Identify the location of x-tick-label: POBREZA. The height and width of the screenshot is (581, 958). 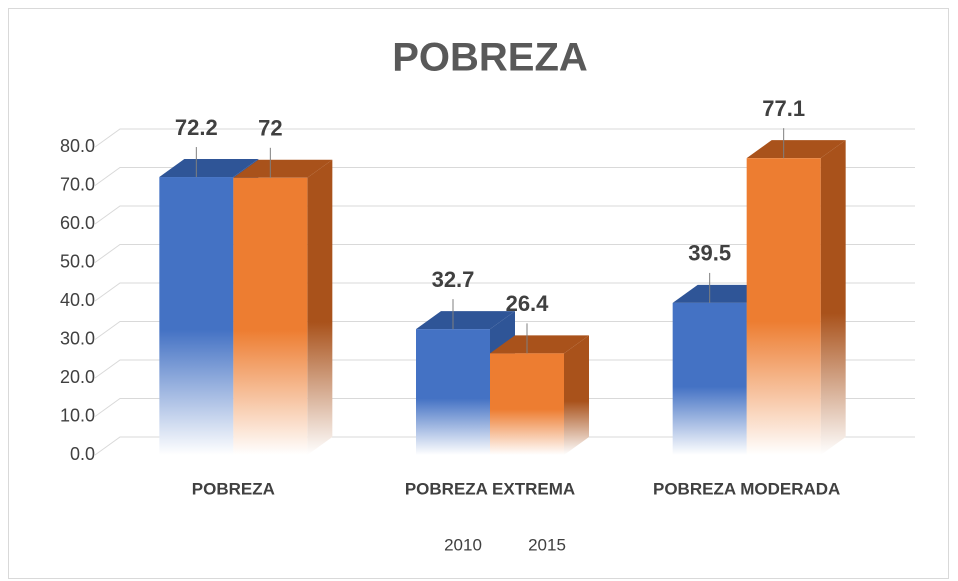
(233, 488).